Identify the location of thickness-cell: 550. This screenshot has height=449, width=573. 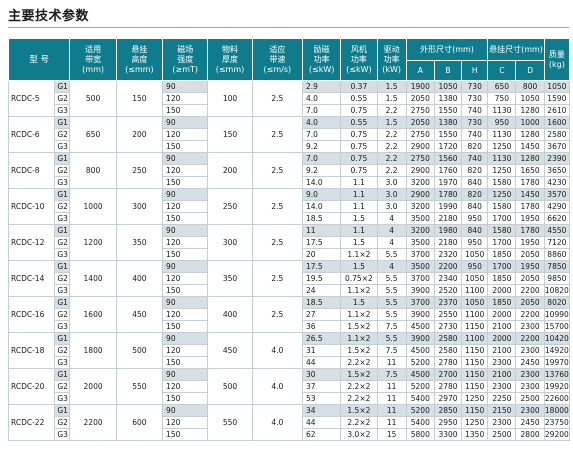
(230, 422).